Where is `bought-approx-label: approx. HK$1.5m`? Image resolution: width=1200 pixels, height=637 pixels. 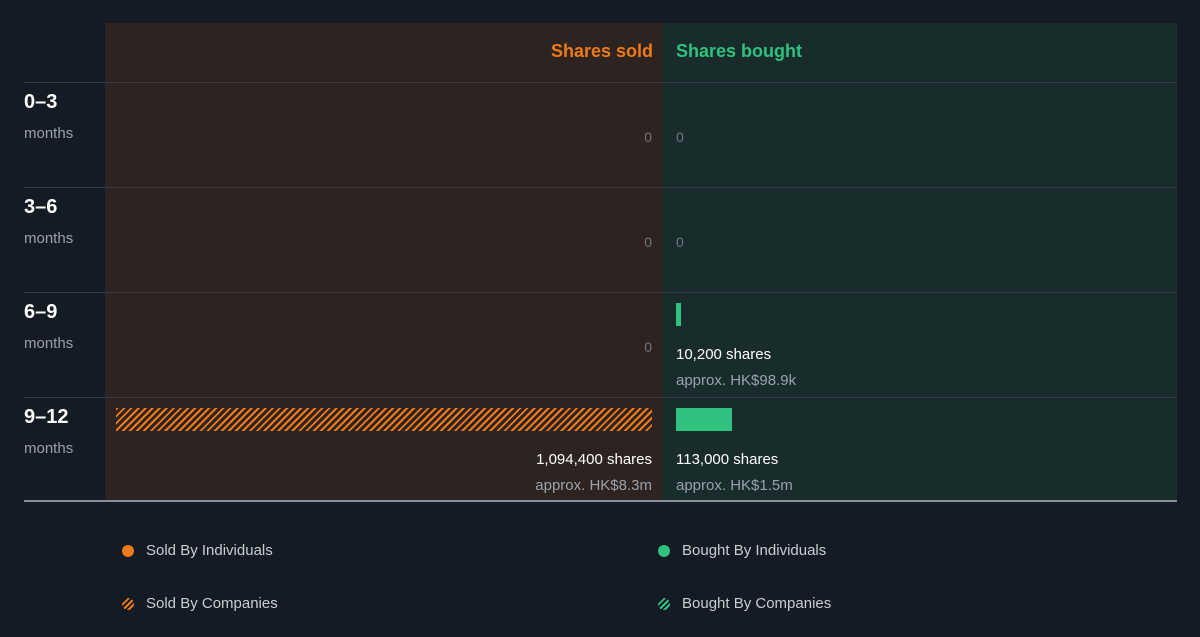
bought-approx-label: approx. HK$1.5m is located at coordinates (734, 485).